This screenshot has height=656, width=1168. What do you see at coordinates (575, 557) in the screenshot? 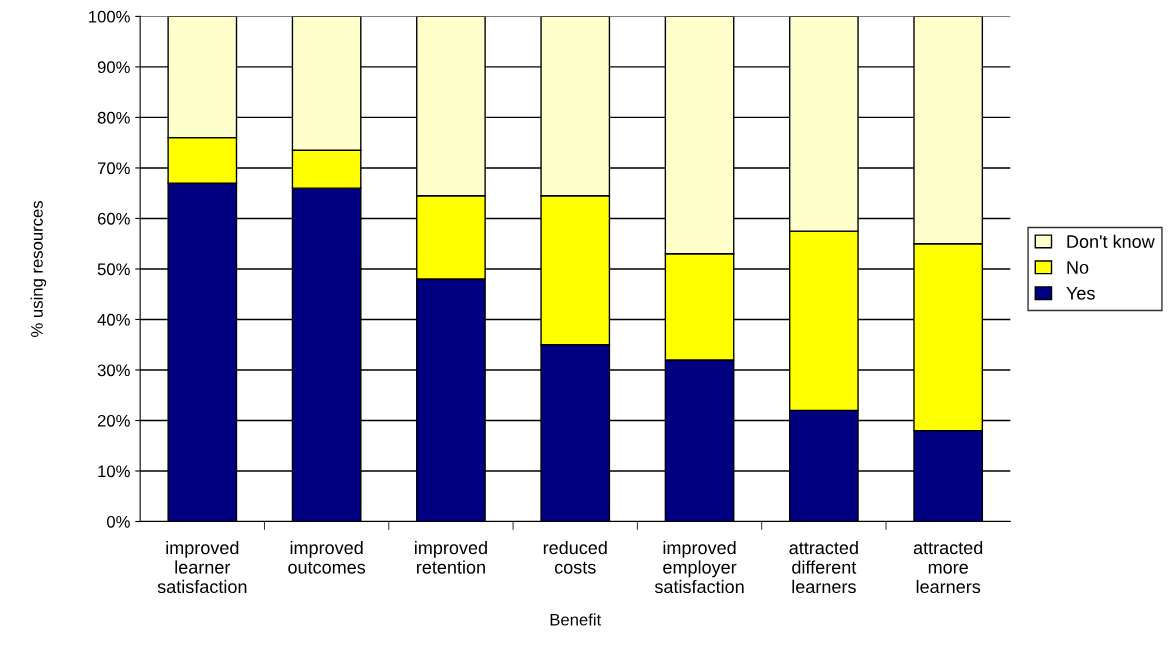
I see `x-tick-label: reduced costs` at bounding box center [575, 557].